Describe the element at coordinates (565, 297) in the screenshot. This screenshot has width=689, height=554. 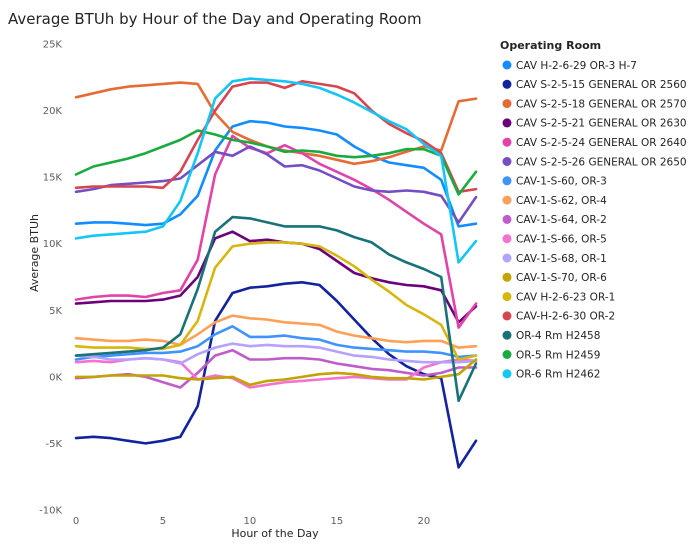
I see `legend-item-label: CAV H-2-6-23 OR-1` at that location.